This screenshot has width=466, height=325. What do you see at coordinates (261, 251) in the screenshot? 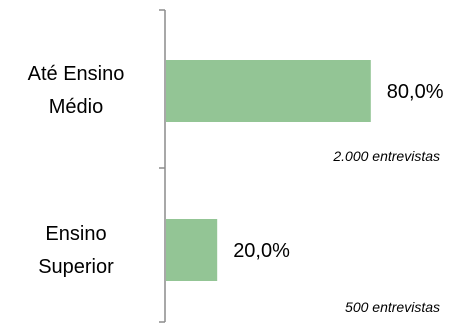
I see `value-label: 20,0%` at bounding box center [261, 251].